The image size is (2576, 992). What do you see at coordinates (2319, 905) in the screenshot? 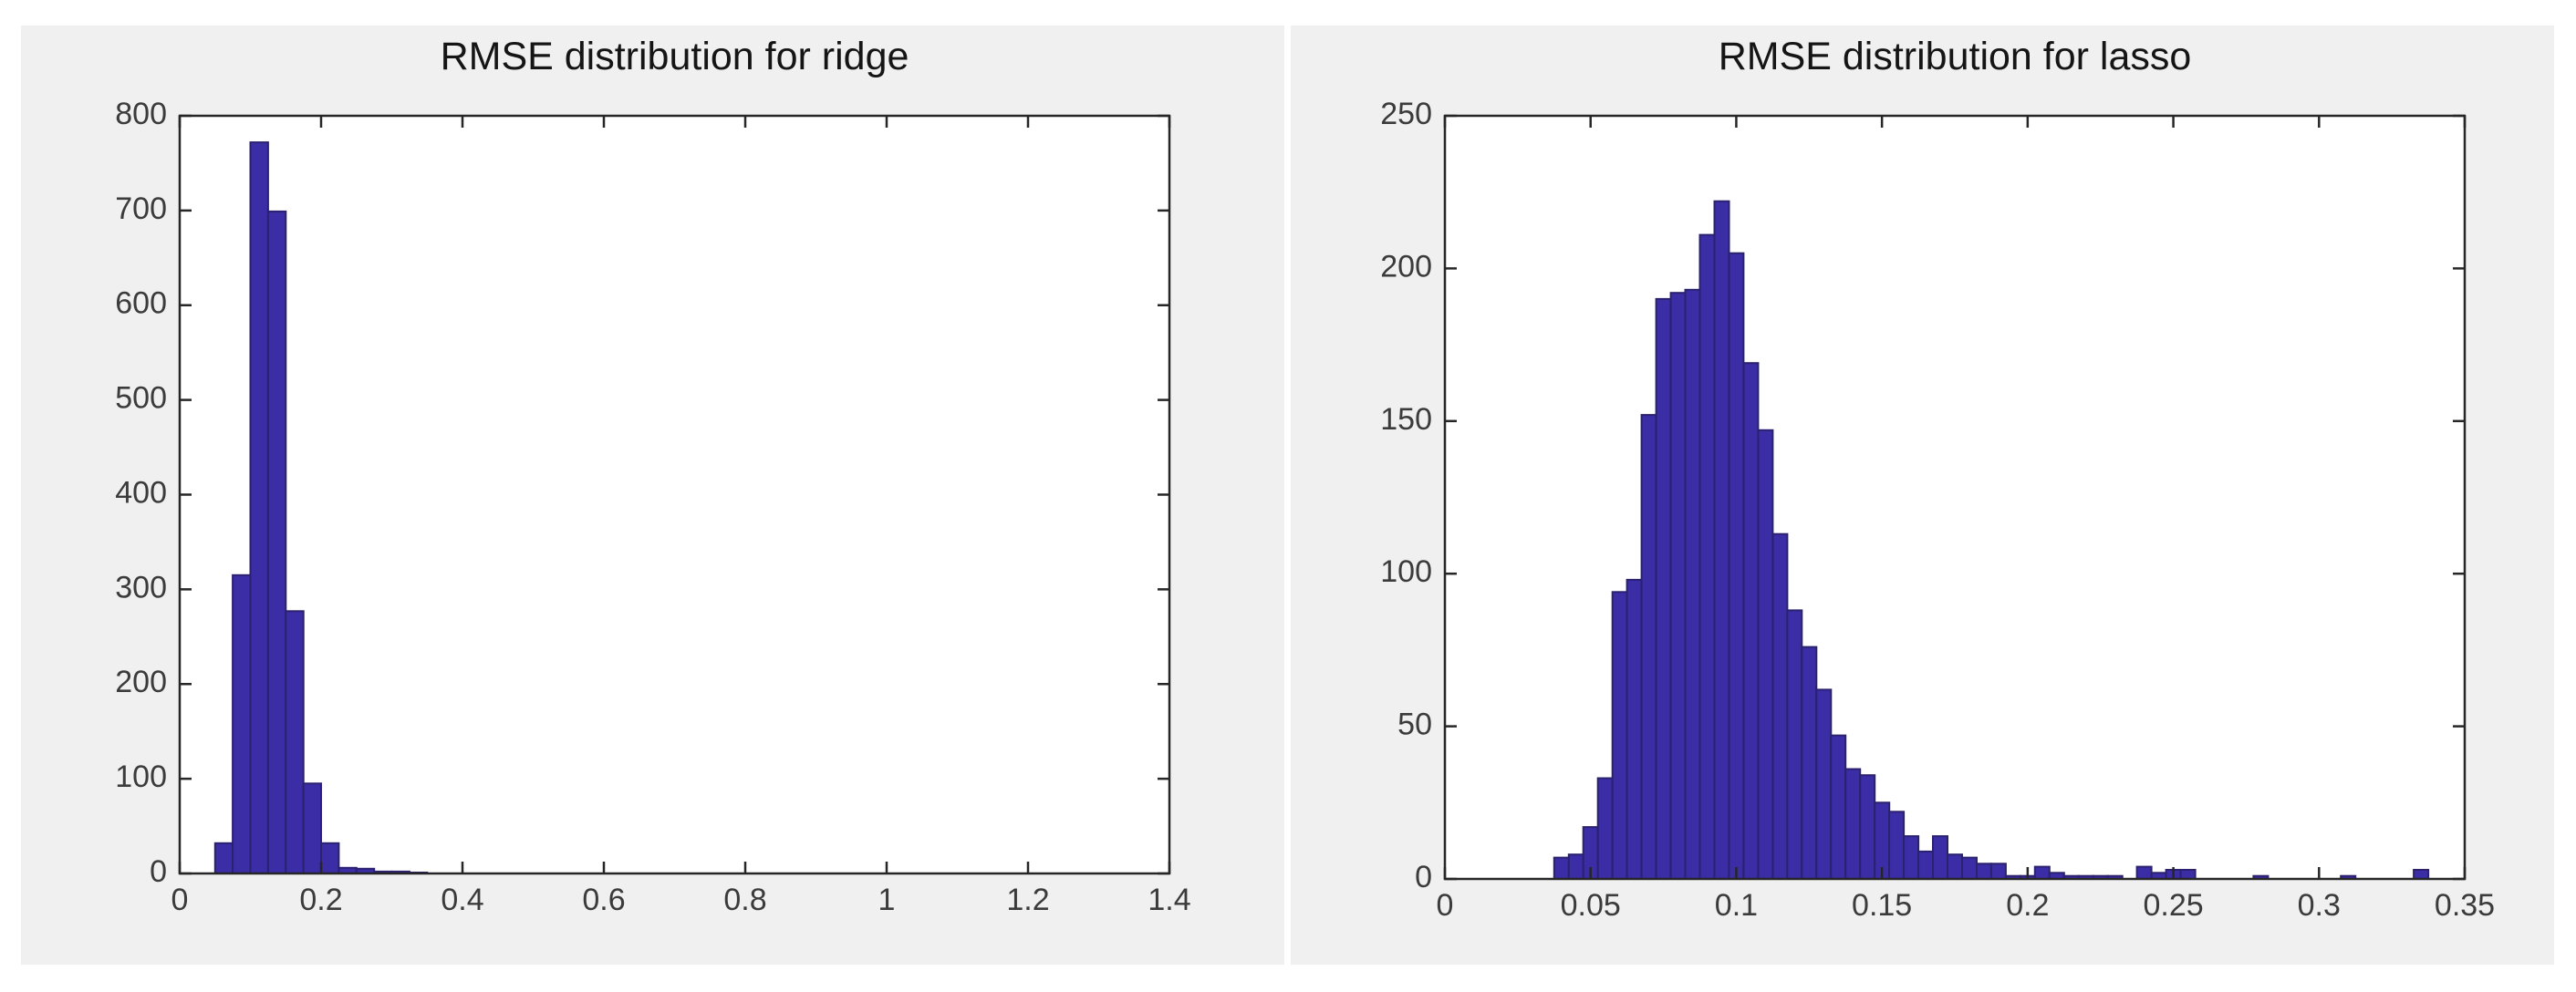
I see `x-tick-label: 0.3` at bounding box center [2319, 905].